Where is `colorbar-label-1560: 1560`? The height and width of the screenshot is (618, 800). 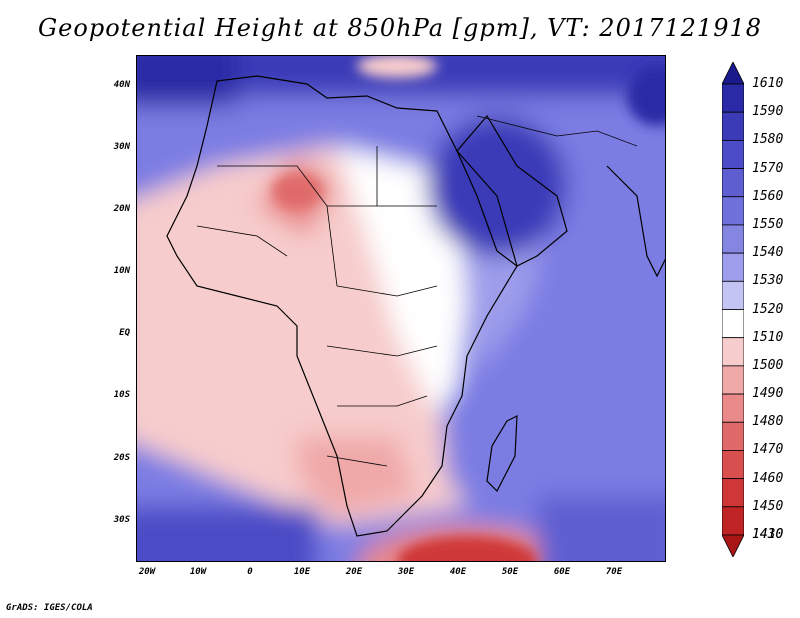 colorbar-label-1560: 1560 is located at coordinates (768, 196).